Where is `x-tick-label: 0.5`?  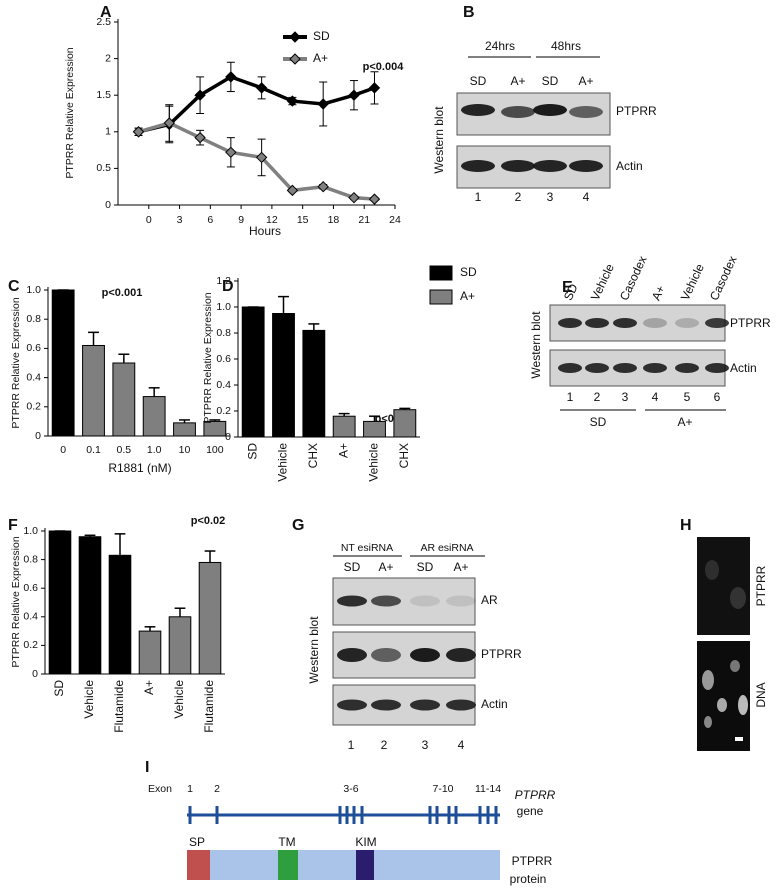
x-tick-label: 0.5 is located at coordinates (124, 450).